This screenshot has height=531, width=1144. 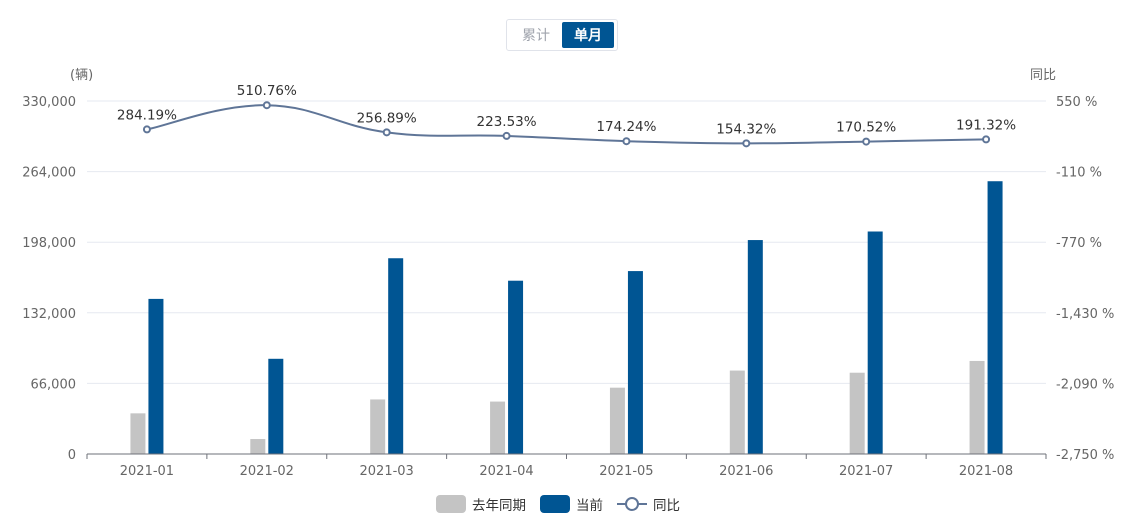 I want to click on left-tick-label: 330,000, so click(x=49, y=102).